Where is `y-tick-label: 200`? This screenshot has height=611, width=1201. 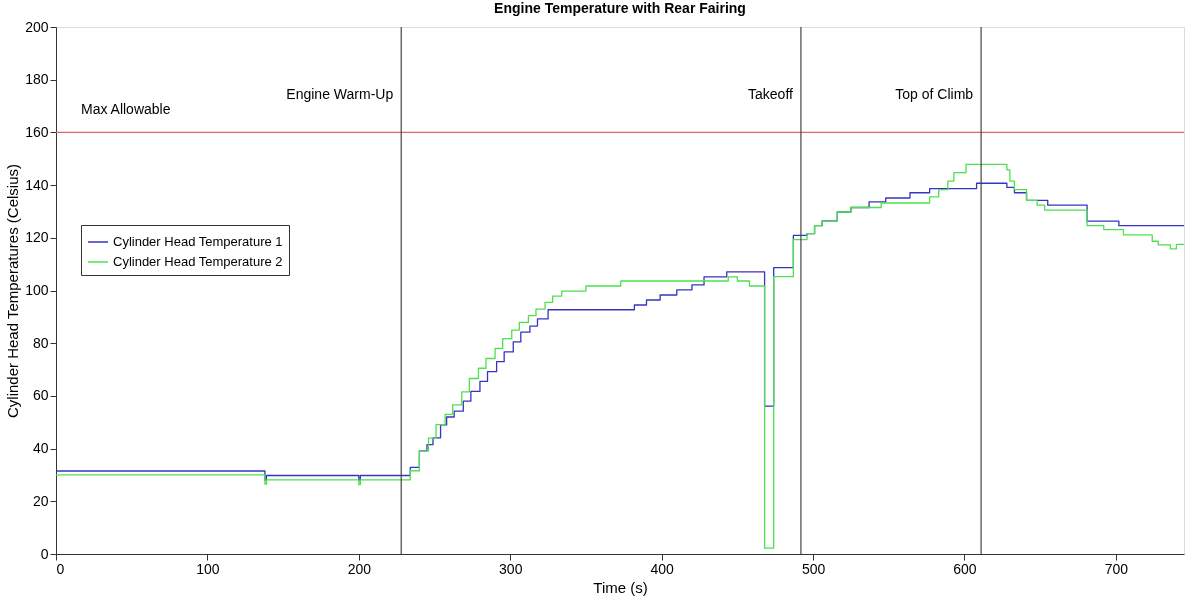 y-tick-label: 200 is located at coordinates (37, 26).